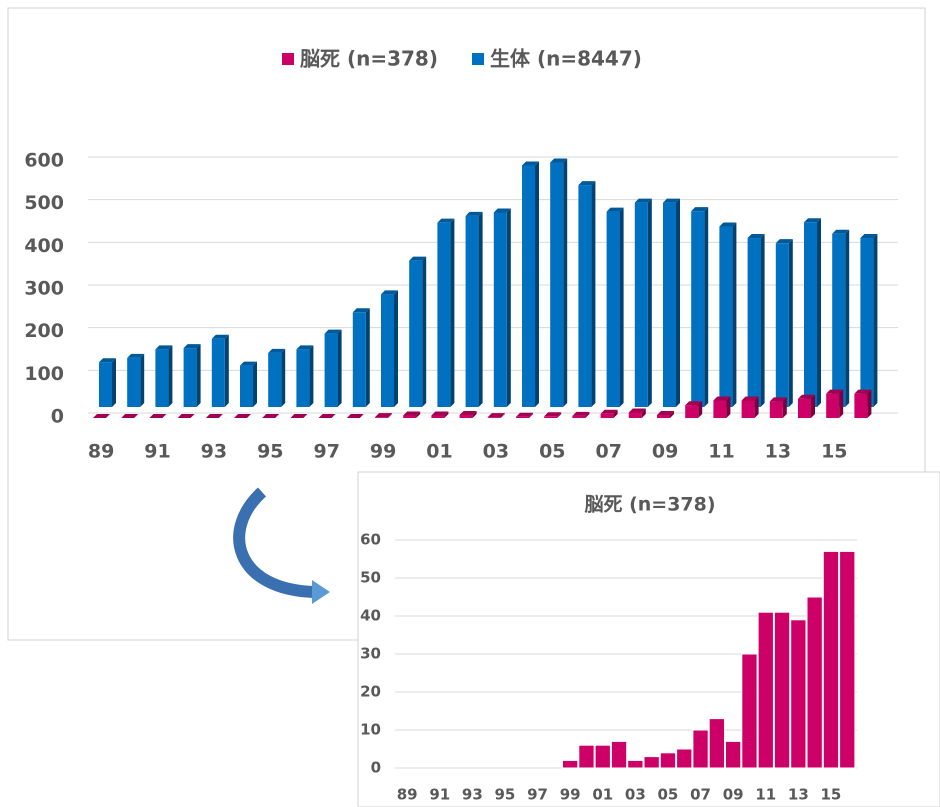 The image size is (940, 807). I want to click on y-tick-label: 600, so click(44, 161).